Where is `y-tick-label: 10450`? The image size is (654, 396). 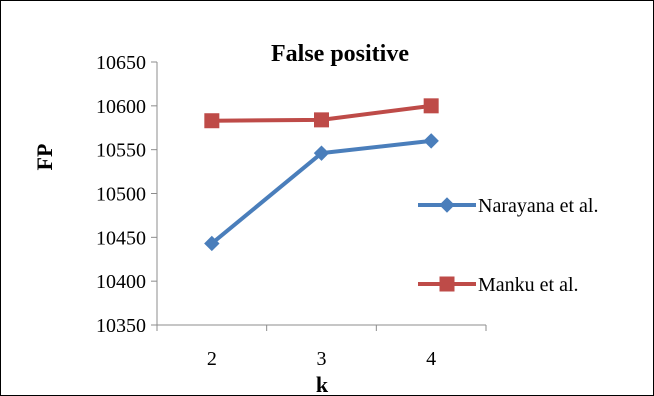 y-tick-label: 10450 is located at coordinates (121, 238).